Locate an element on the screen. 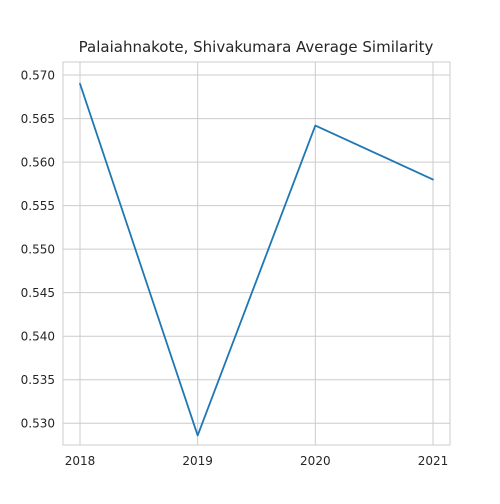  y-tick-label: 0.530 is located at coordinates (38, 424).